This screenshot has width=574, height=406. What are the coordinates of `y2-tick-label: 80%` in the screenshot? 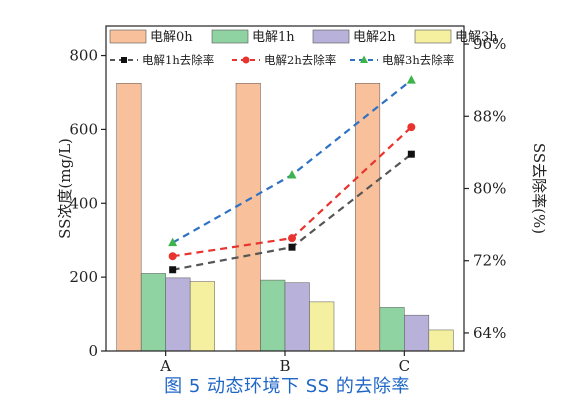 It's located at (489, 189).